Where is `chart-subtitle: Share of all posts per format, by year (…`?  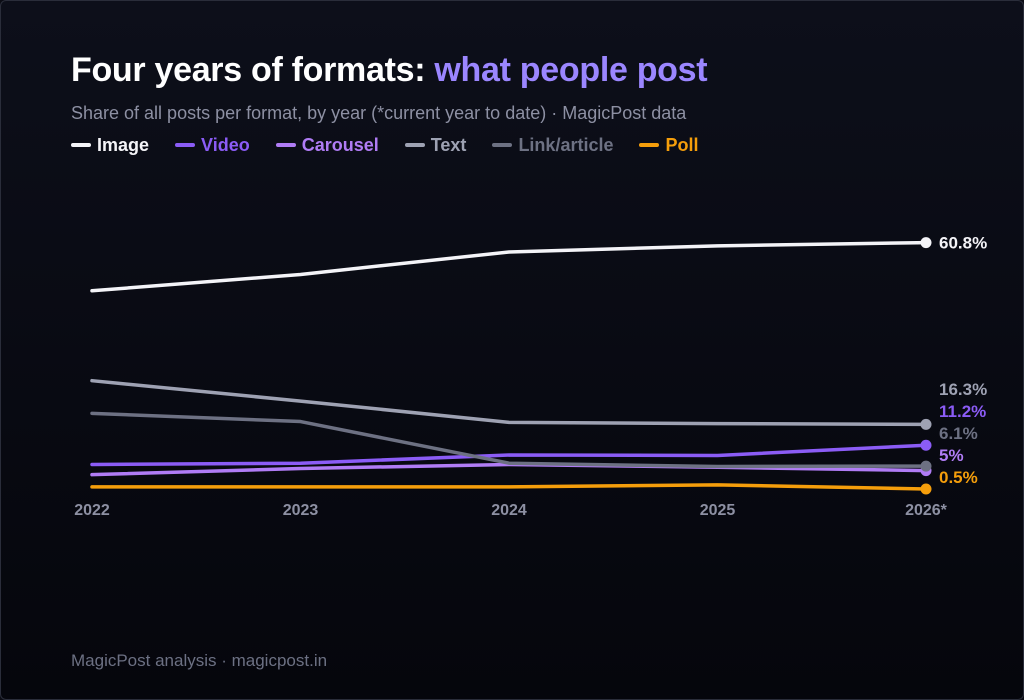 chart-subtitle: Share of all posts per format, by year (… is located at coordinates (379, 113).